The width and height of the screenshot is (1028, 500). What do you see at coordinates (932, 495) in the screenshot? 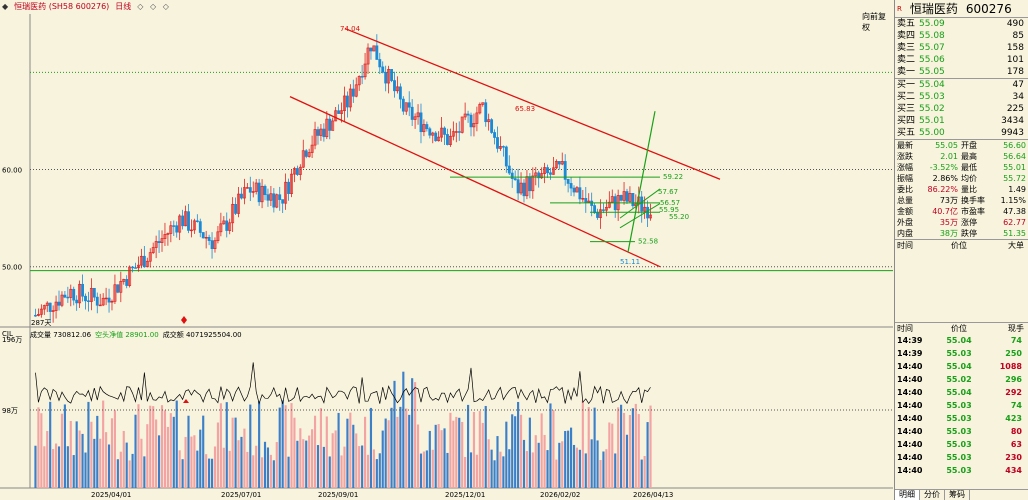
I see `tab-price-dist: 分价` at bounding box center [932, 495].